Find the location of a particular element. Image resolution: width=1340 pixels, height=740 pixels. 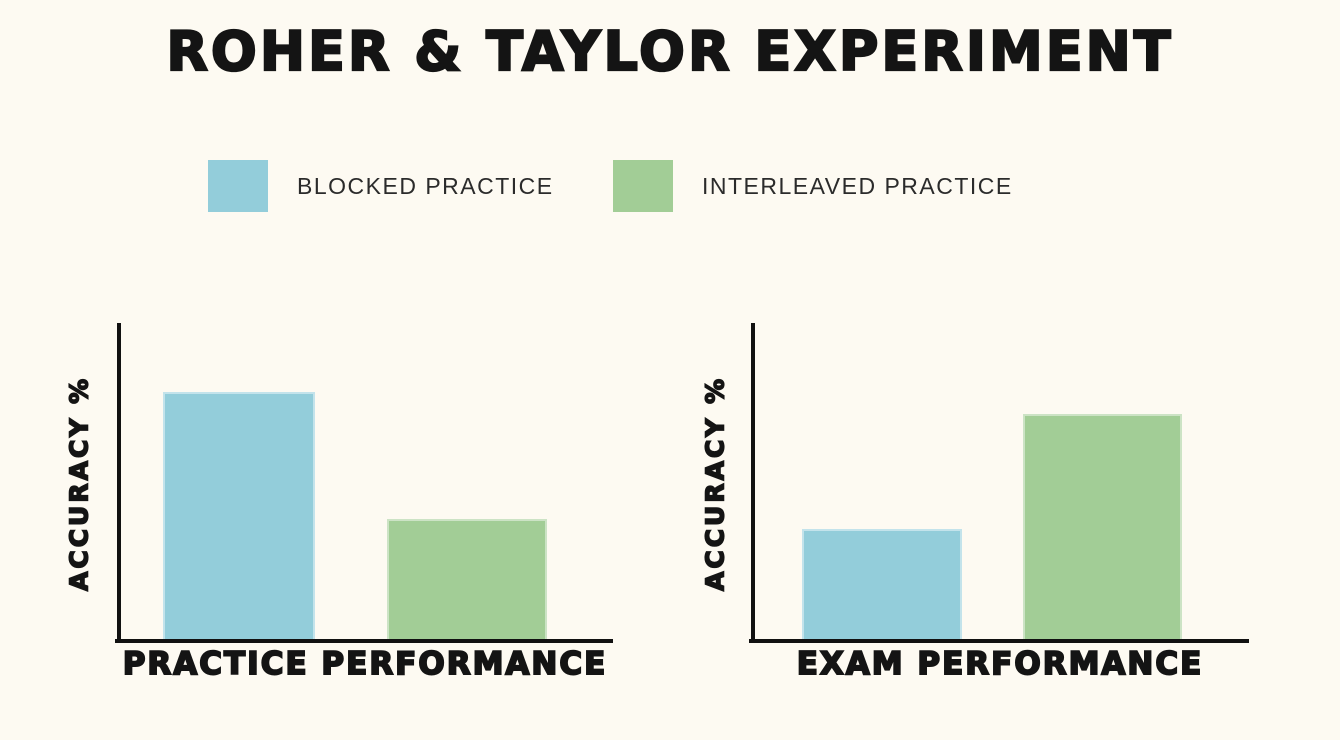

bar-practice-interleaved is located at coordinates (467, 580).